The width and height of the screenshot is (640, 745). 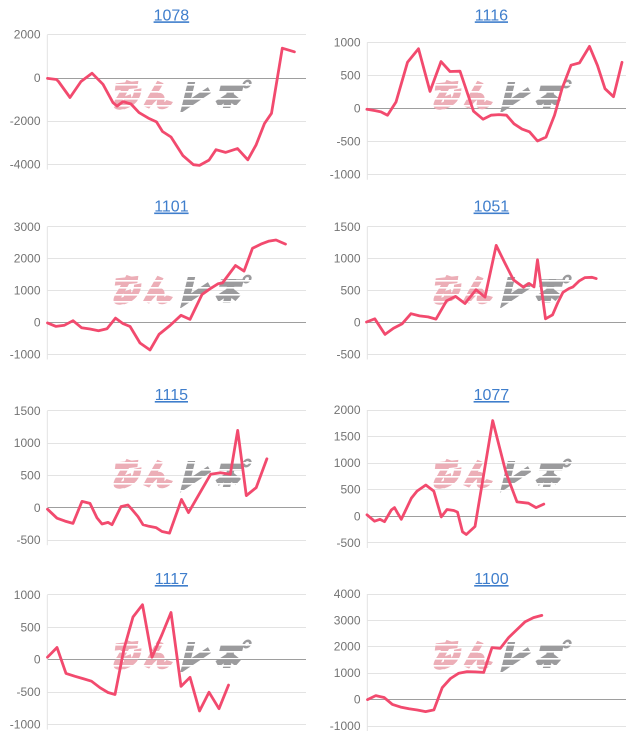 What do you see at coordinates (171, 395) in the screenshot?
I see `svg-text: 1115` at bounding box center [171, 395].